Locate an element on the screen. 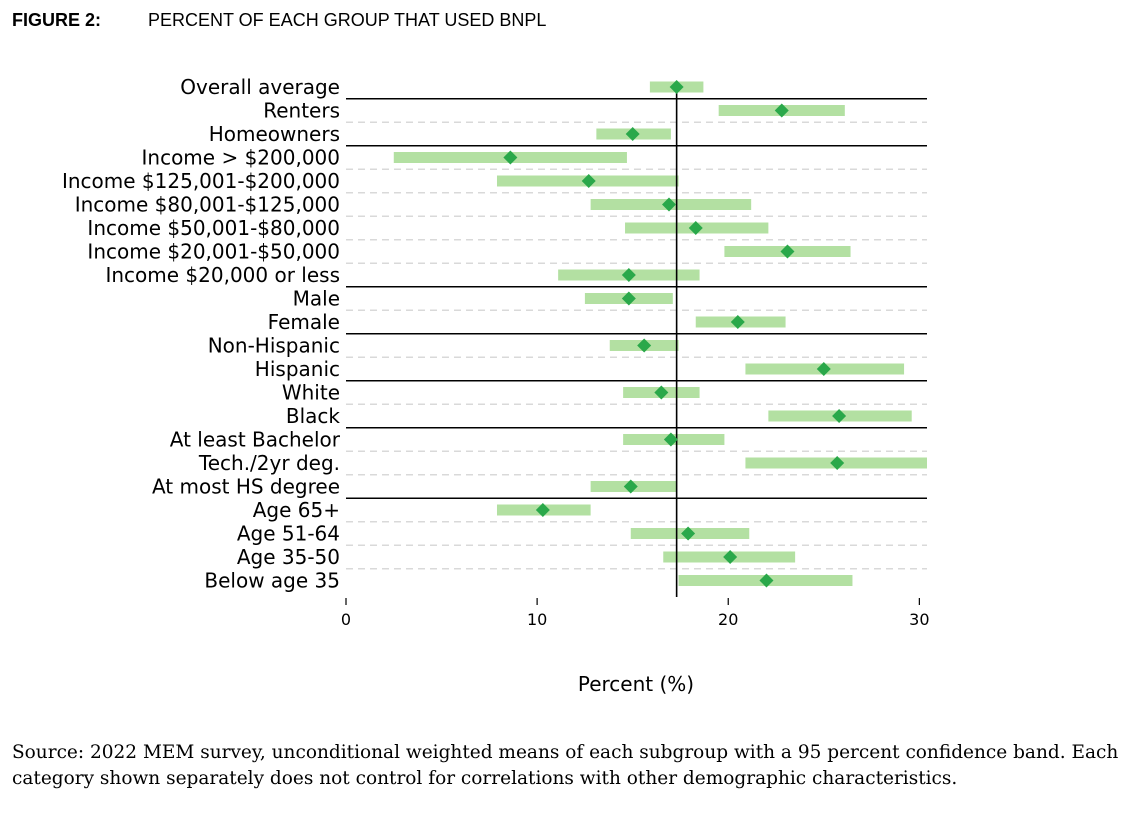 Image resolution: width=1134 pixels, height=828 pixels. x-tick-label: 10 is located at coordinates (537, 619).